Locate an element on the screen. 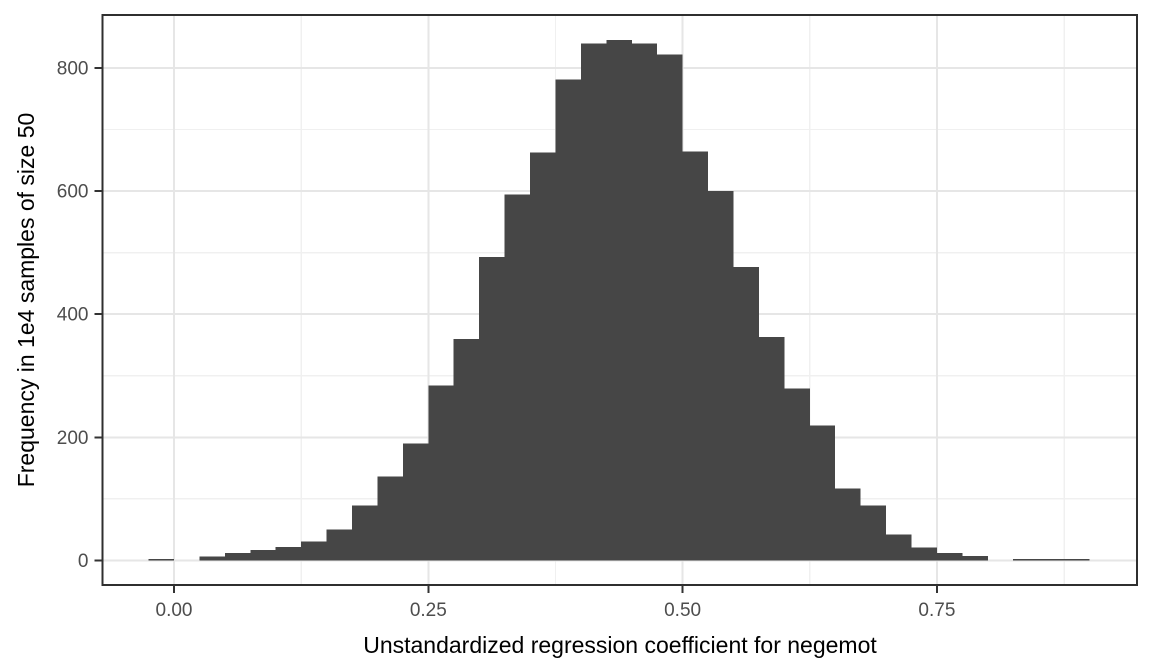  y-tick-label: 600 is located at coordinates (73, 192).